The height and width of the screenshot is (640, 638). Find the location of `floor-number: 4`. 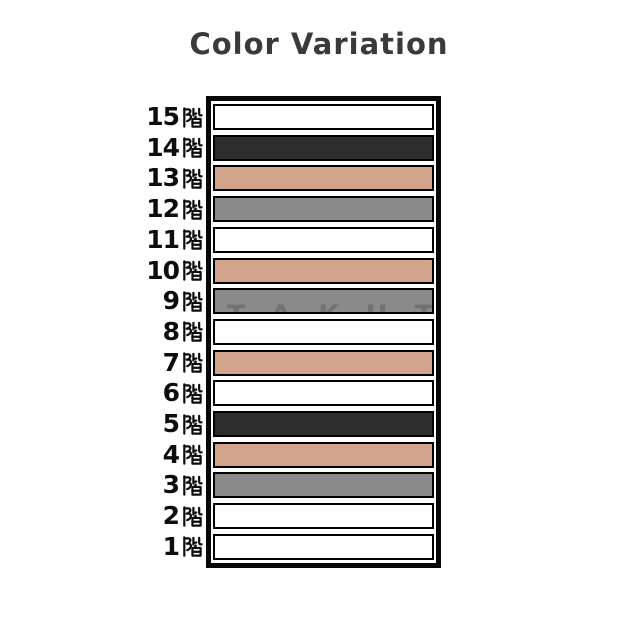

floor-number: 4 is located at coordinates (171, 454).